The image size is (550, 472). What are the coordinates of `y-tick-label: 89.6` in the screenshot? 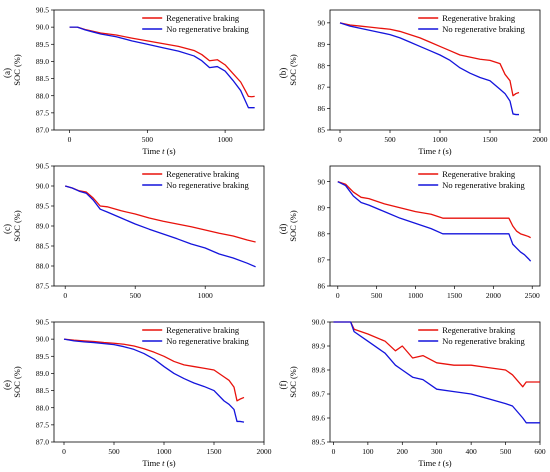 It's located at (318, 418).